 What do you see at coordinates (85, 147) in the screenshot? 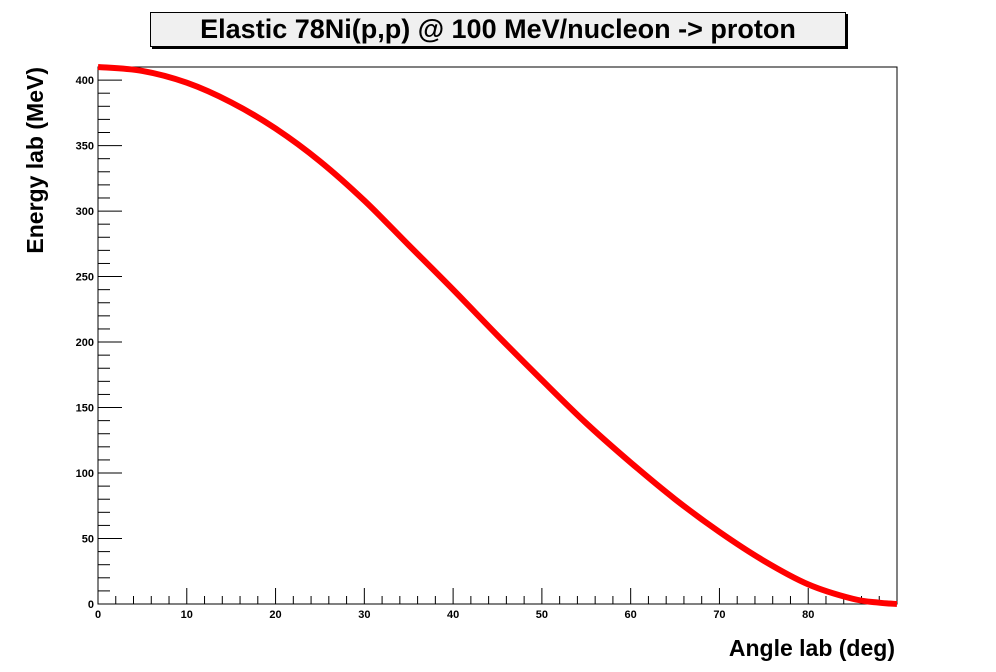
I see `y-tick-label: 350` at bounding box center [85, 147].